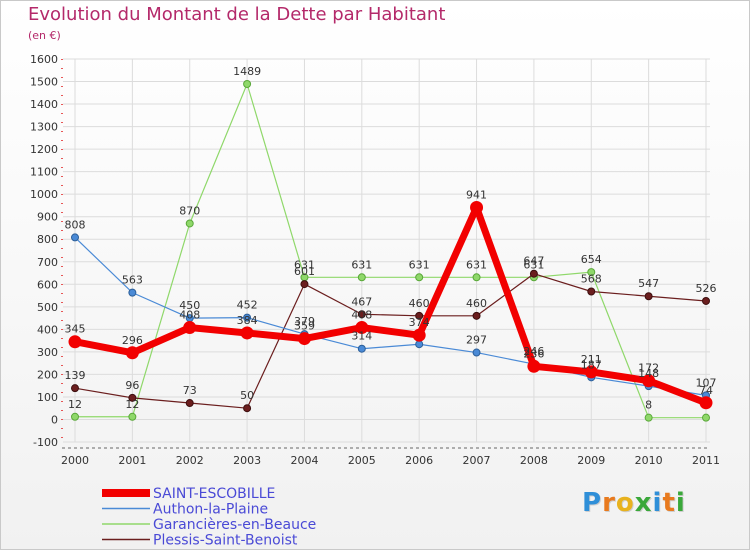 This screenshot has height=550, width=750. Describe the element at coordinates (625, 503) in the screenshot. I see `logo-letter: o` at that location.